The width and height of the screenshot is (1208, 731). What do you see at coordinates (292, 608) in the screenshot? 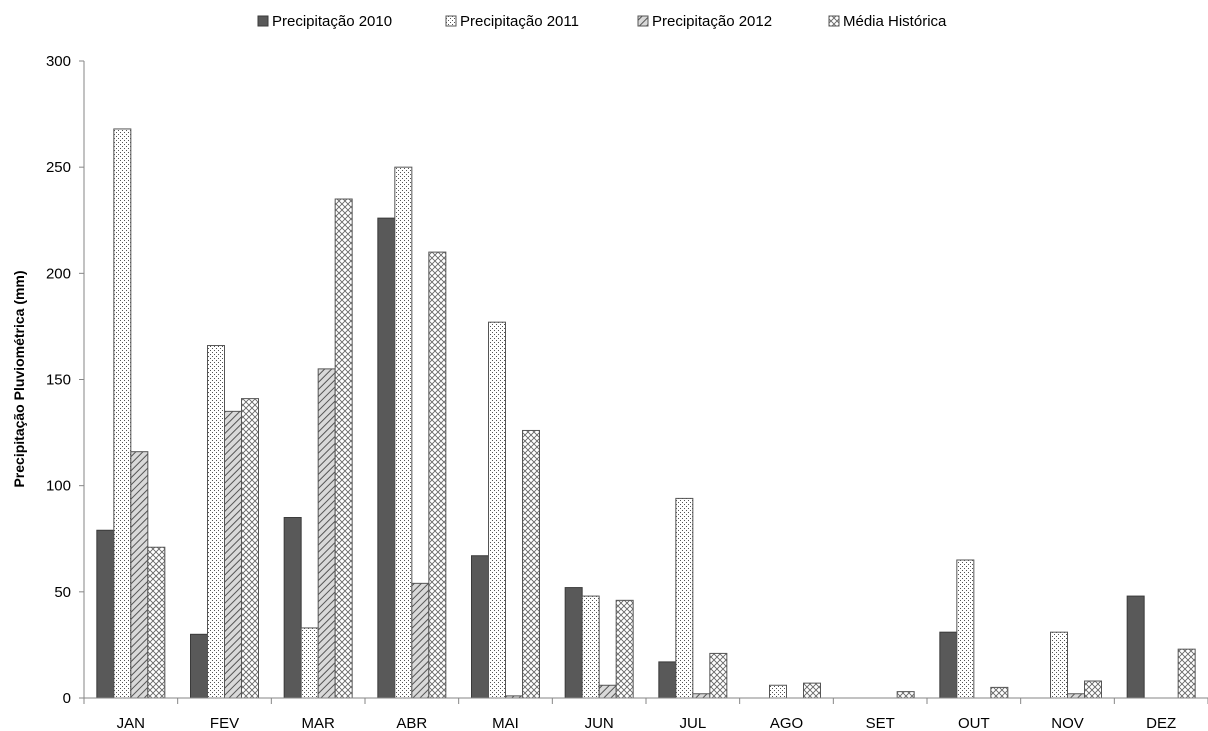
I see `bar-s1-mar` at bounding box center [292, 608].